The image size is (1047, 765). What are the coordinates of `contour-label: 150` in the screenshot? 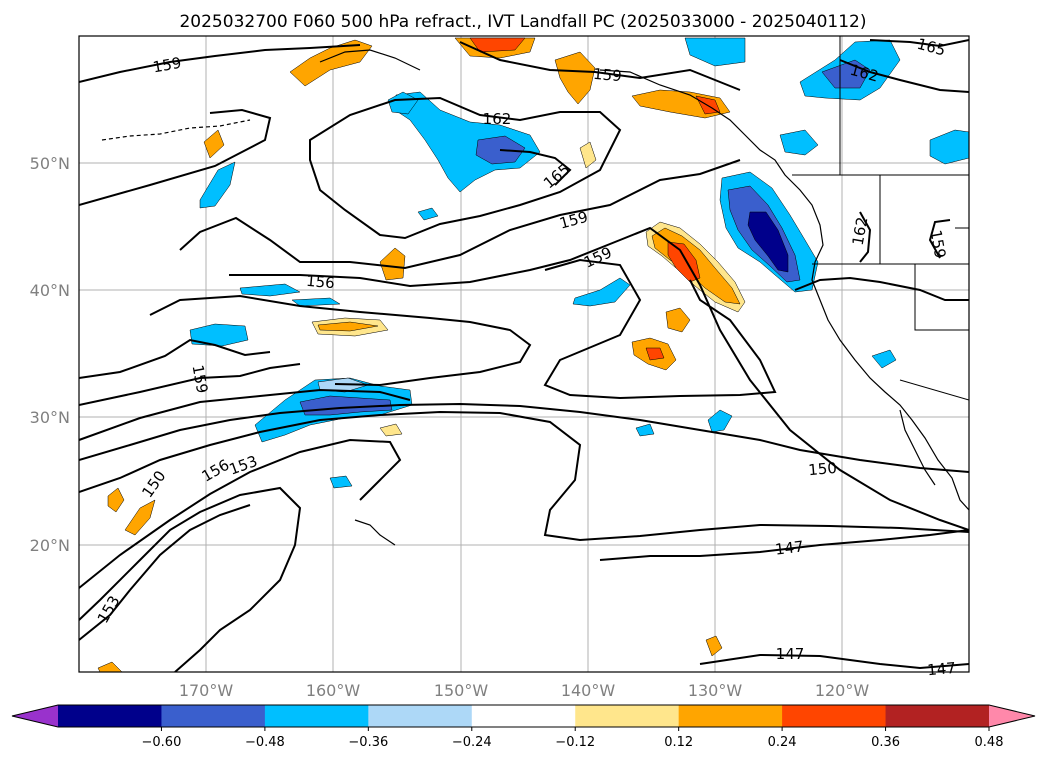 It's located at (823, 469).